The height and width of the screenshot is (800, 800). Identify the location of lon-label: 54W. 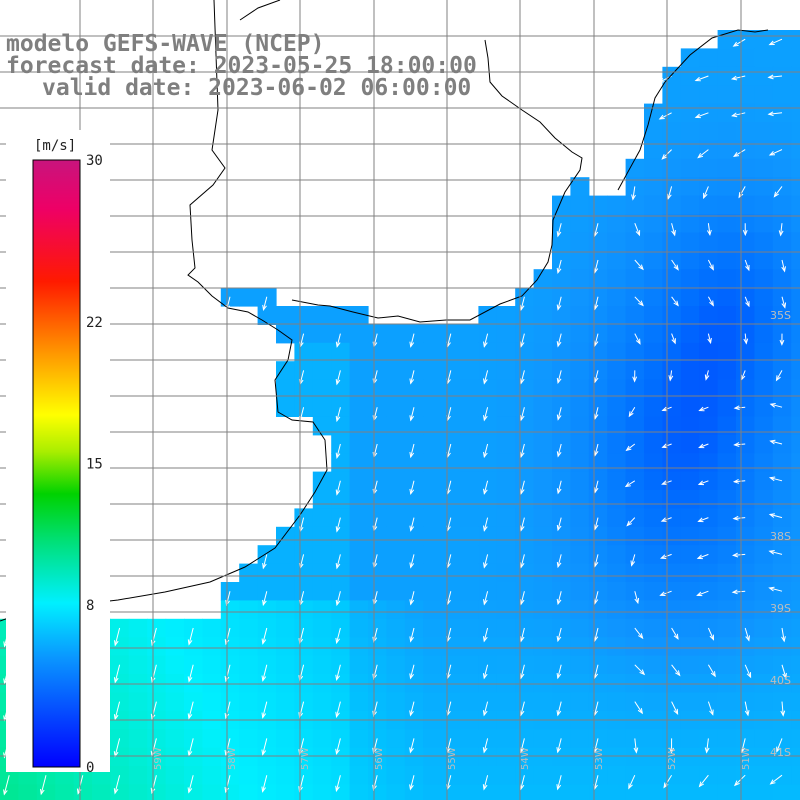
(525, 758).